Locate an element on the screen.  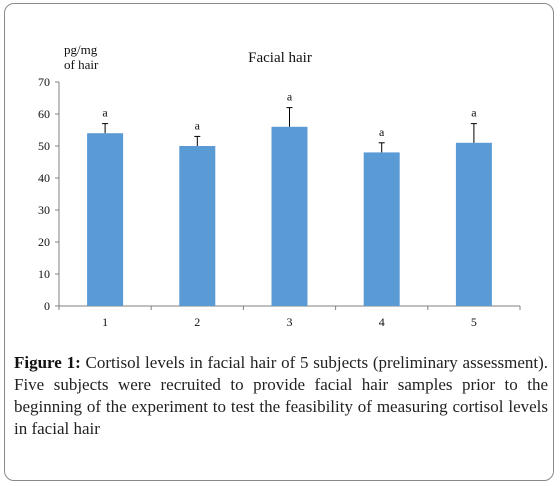
y-tick-label: 20 is located at coordinates (44, 242).